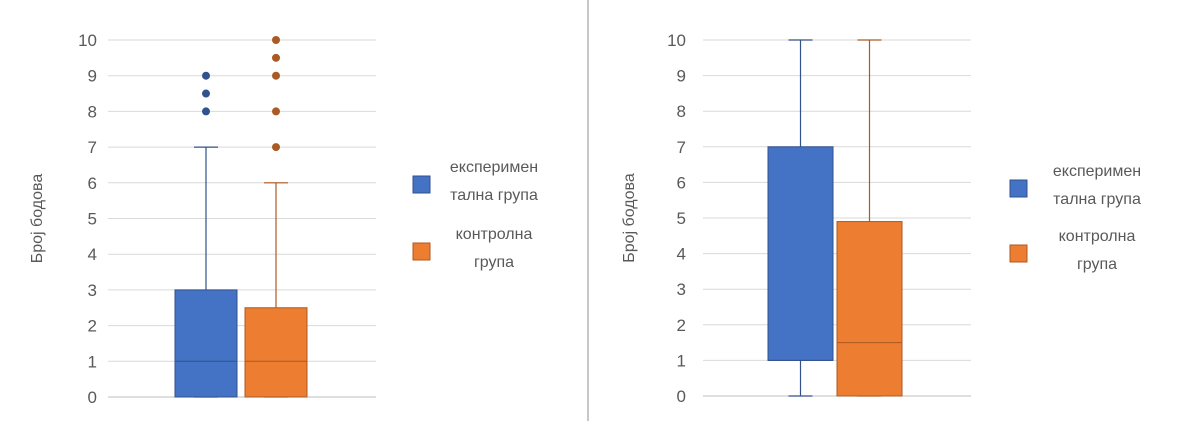  What do you see at coordinates (588, 210) in the screenshot?
I see `panel-divider` at bounding box center [588, 210].